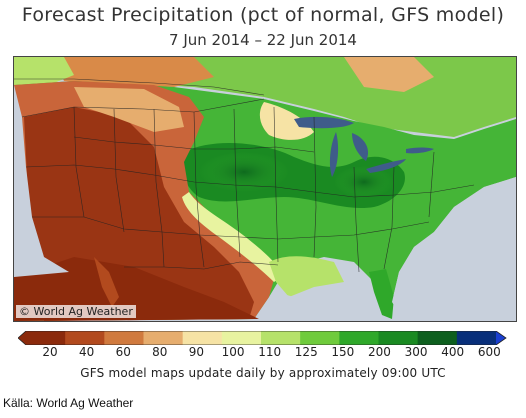 The width and height of the screenshot is (526, 418). What do you see at coordinates (134, 72) in the screenshot?
I see `canada-dry-patch` at bounding box center [134, 72].